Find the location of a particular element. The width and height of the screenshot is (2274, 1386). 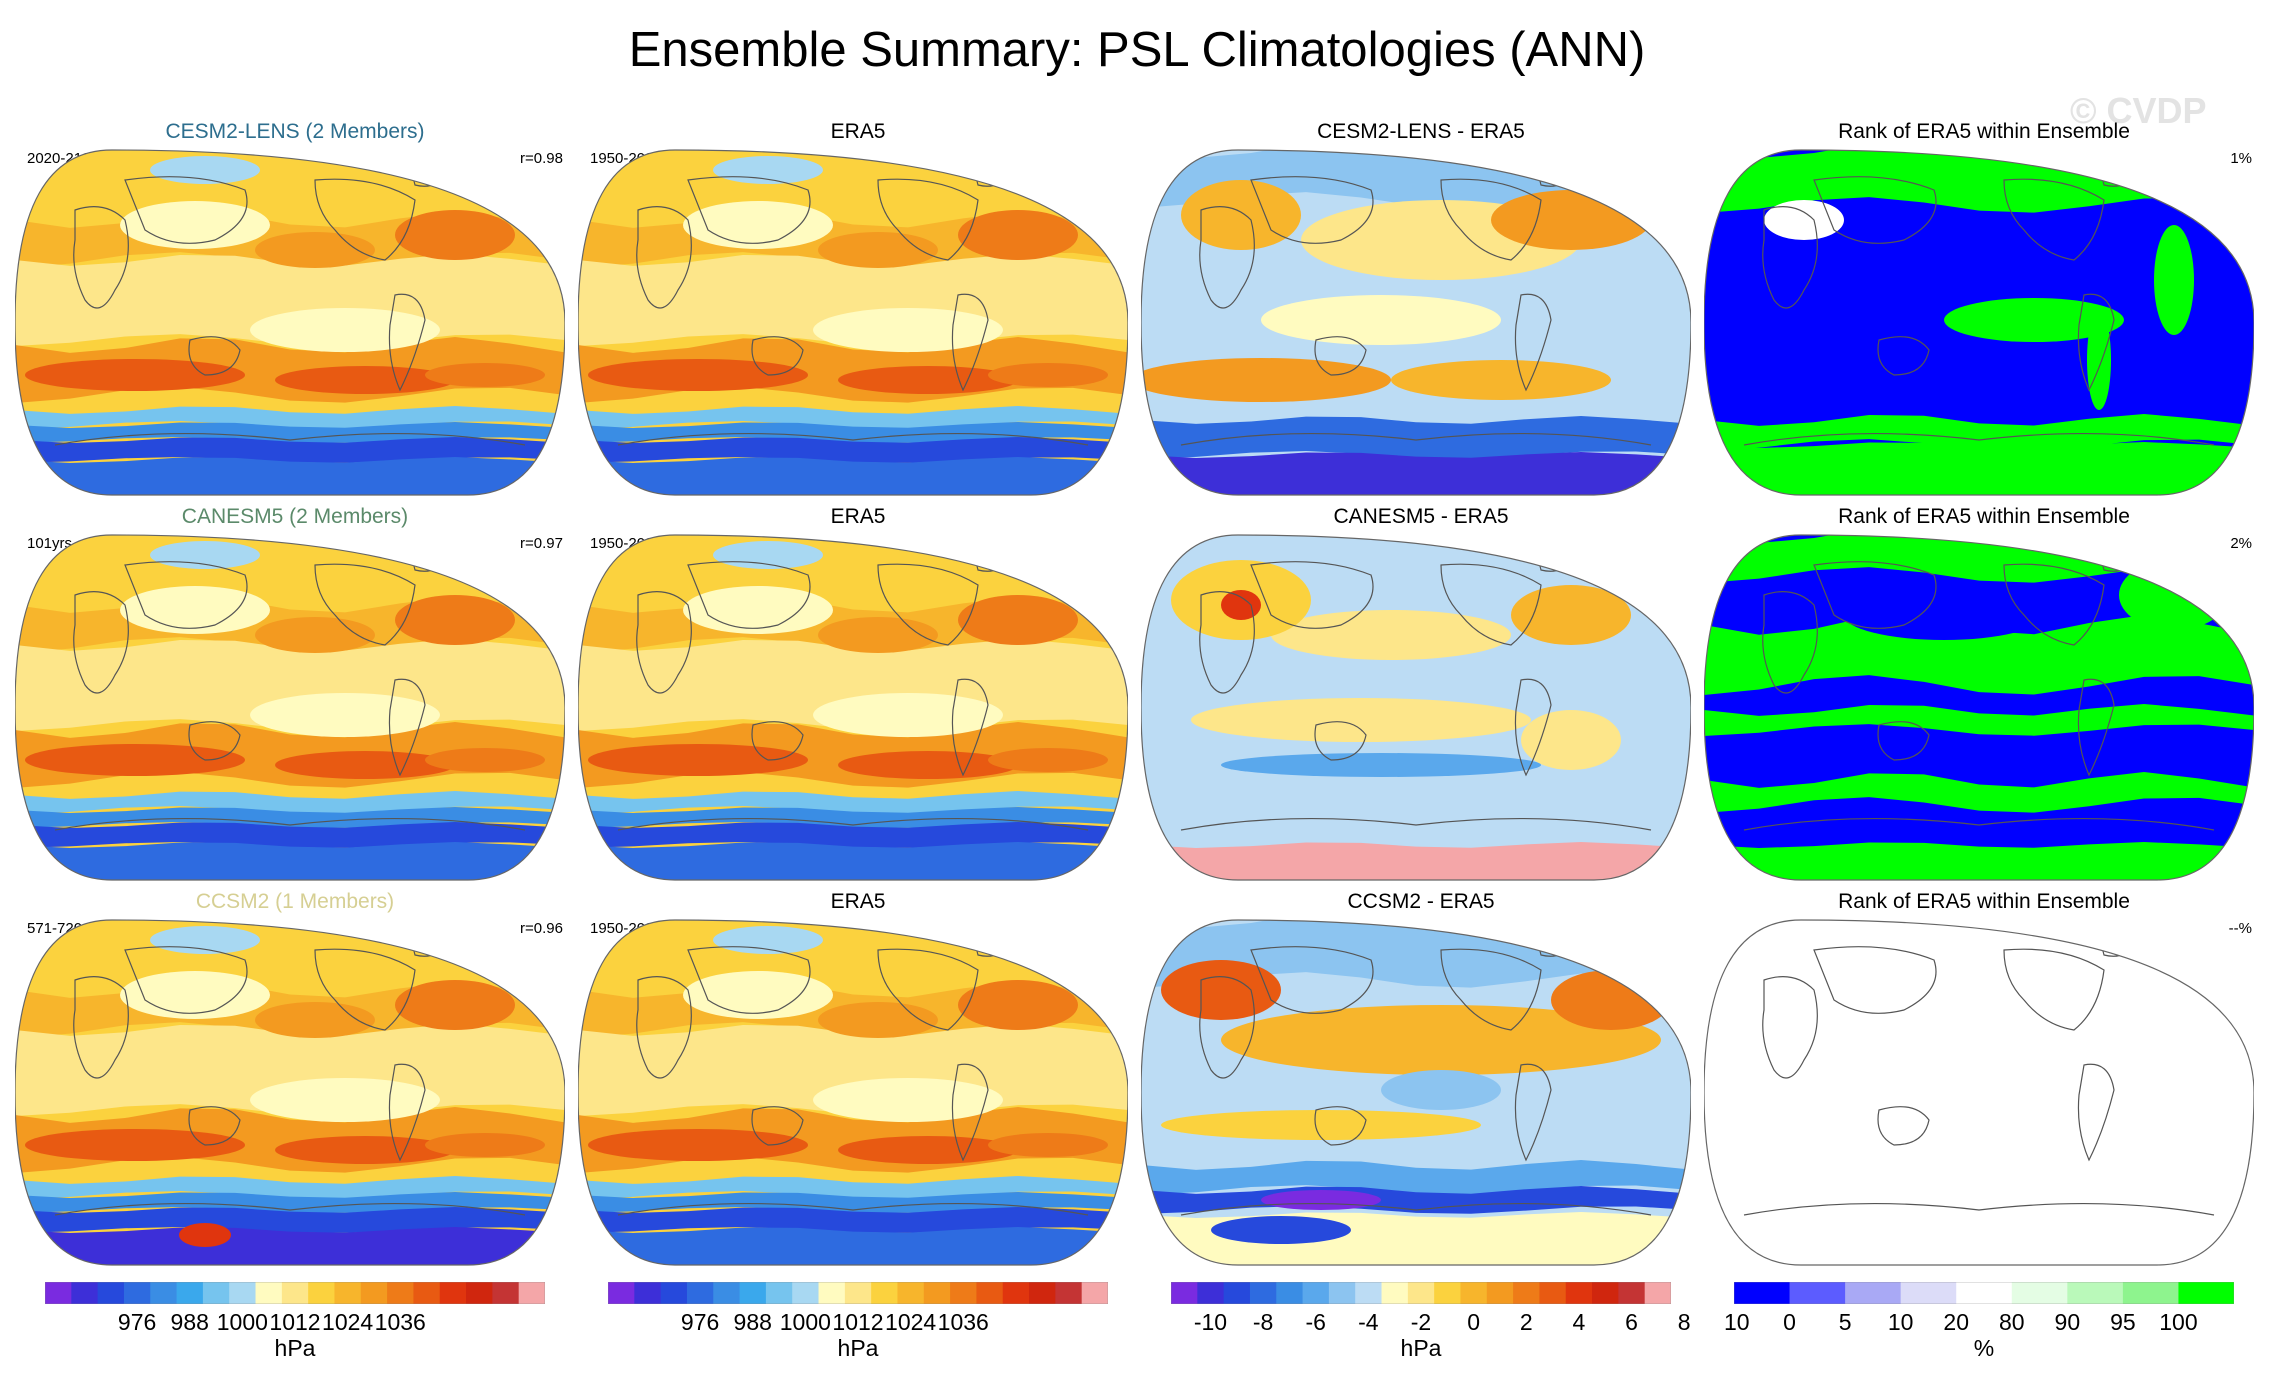

panel-r2-rank: Rank of ERA5 within Ensemble 2% is located at coordinates (1984, 695).